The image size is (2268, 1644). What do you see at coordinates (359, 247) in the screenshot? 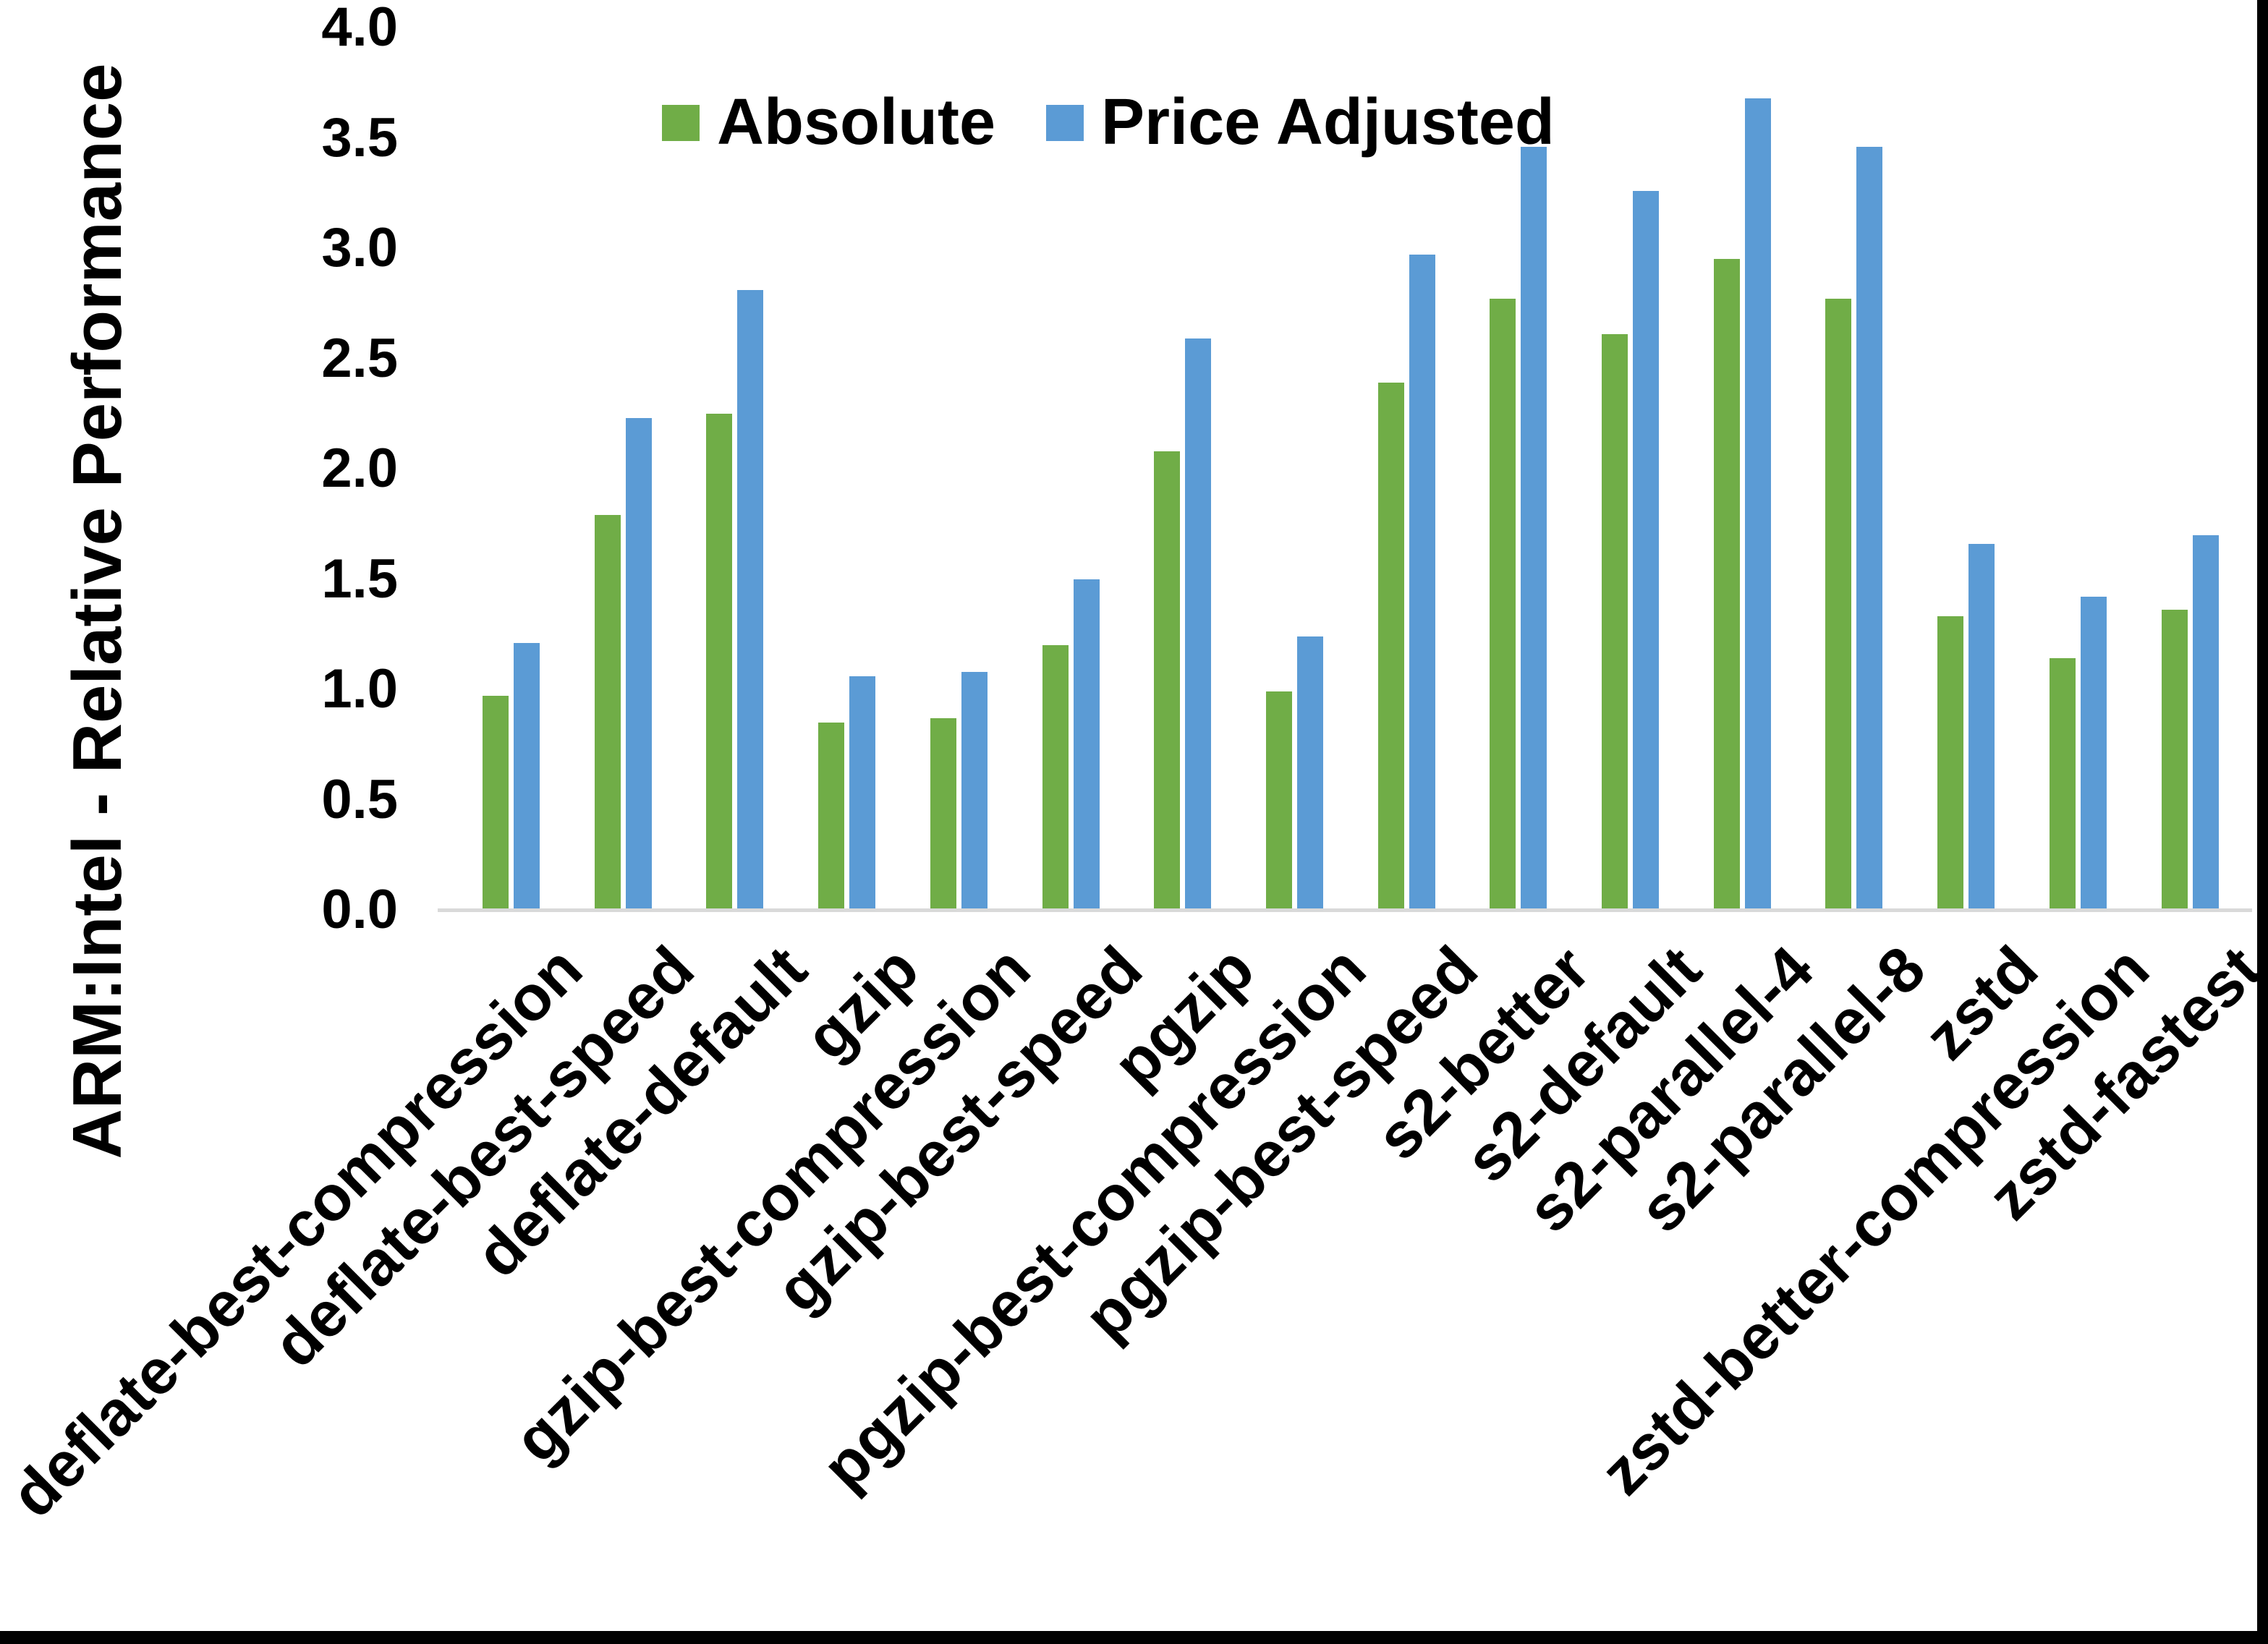
I see `y-tick-label: 3.0` at bounding box center [359, 247].